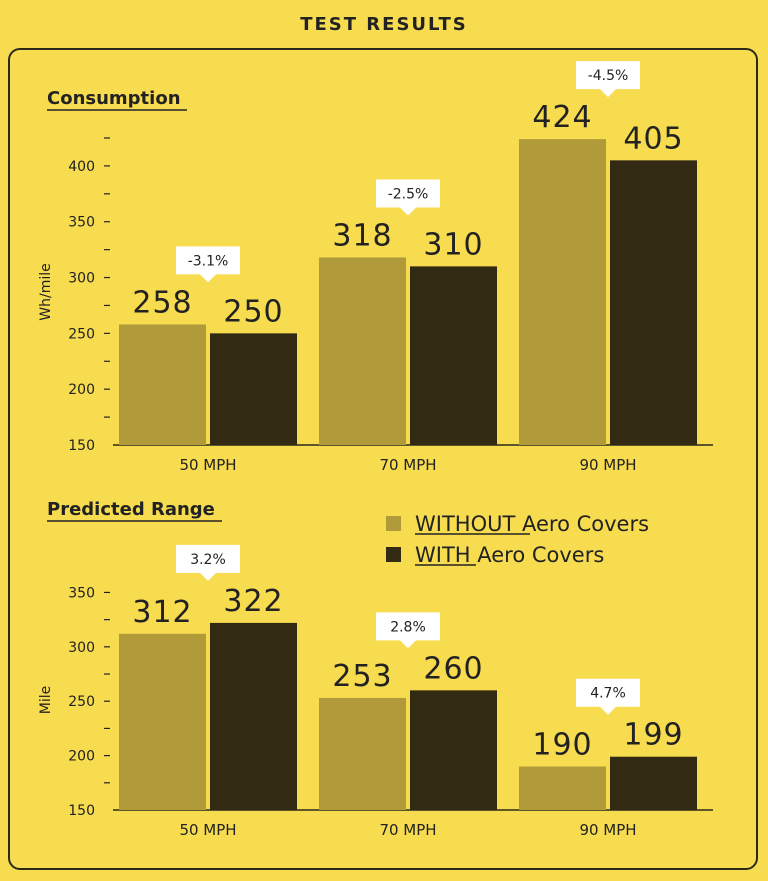  Describe the element at coordinates (46, 291) in the screenshot. I see `y-axis-label: Wh/mile` at that location.